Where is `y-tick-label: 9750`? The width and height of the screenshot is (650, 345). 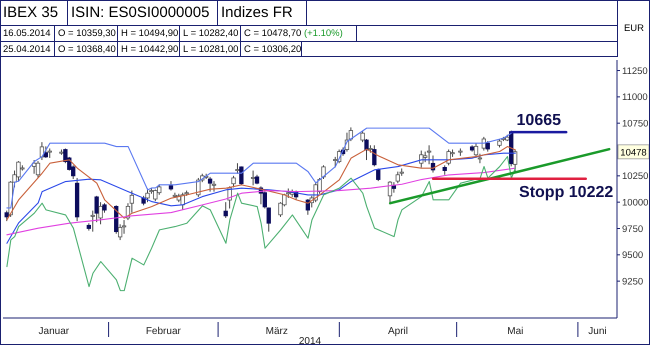
y-tick-label: 9750 is located at coordinates (633, 229).